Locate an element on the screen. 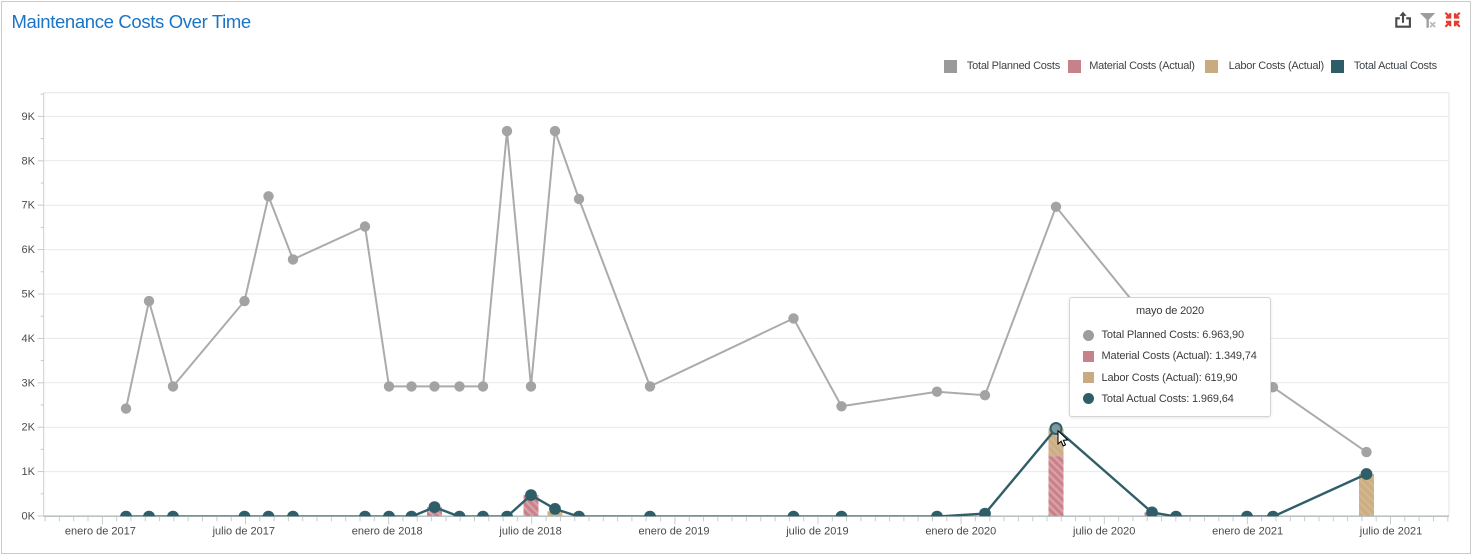 This screenshot has width=1473, height=557. svg-text: enero de 2021 is located at coordinates (1247, 532).